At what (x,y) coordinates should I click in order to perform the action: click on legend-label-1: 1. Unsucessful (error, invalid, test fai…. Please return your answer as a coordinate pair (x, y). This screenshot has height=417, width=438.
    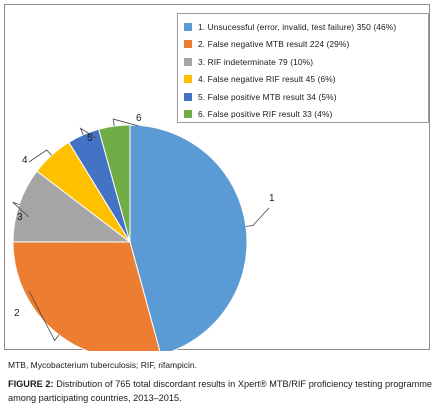
    Looking at the image, I should click on (297, 26).